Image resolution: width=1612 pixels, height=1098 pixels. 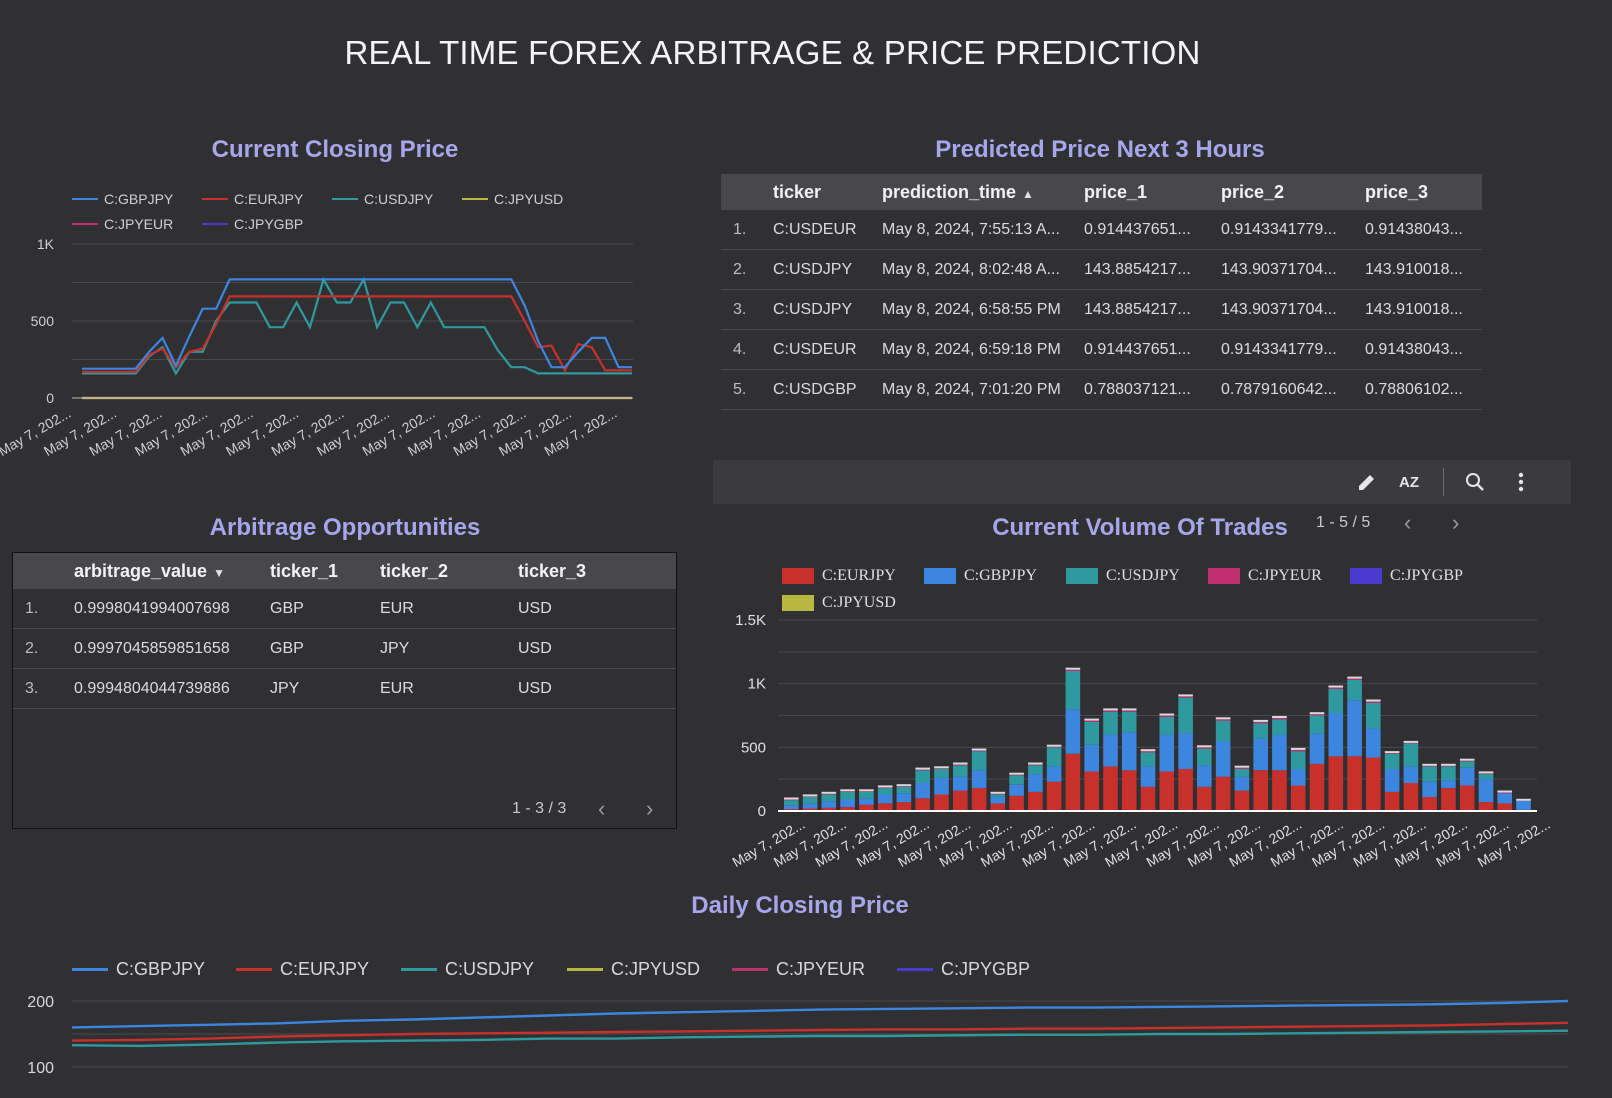 I want to click on cell-ticker: C:USDEUR, so click(x=827, y=230).